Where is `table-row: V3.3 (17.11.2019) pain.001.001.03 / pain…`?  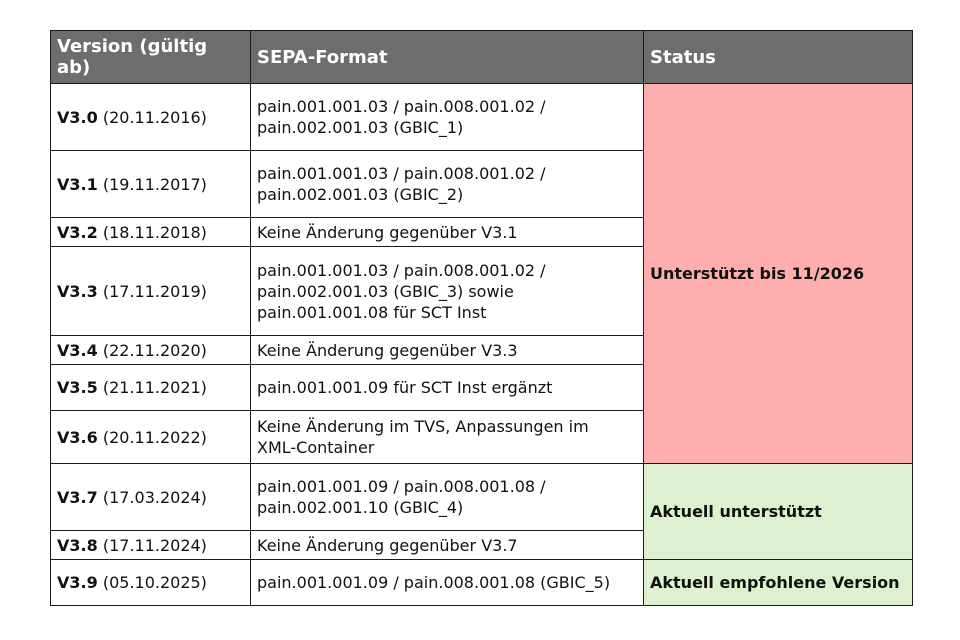
table-row: V3.3 (17.11.2019) pain.001.001.03 / pain… is located at coordinates (481, 291).